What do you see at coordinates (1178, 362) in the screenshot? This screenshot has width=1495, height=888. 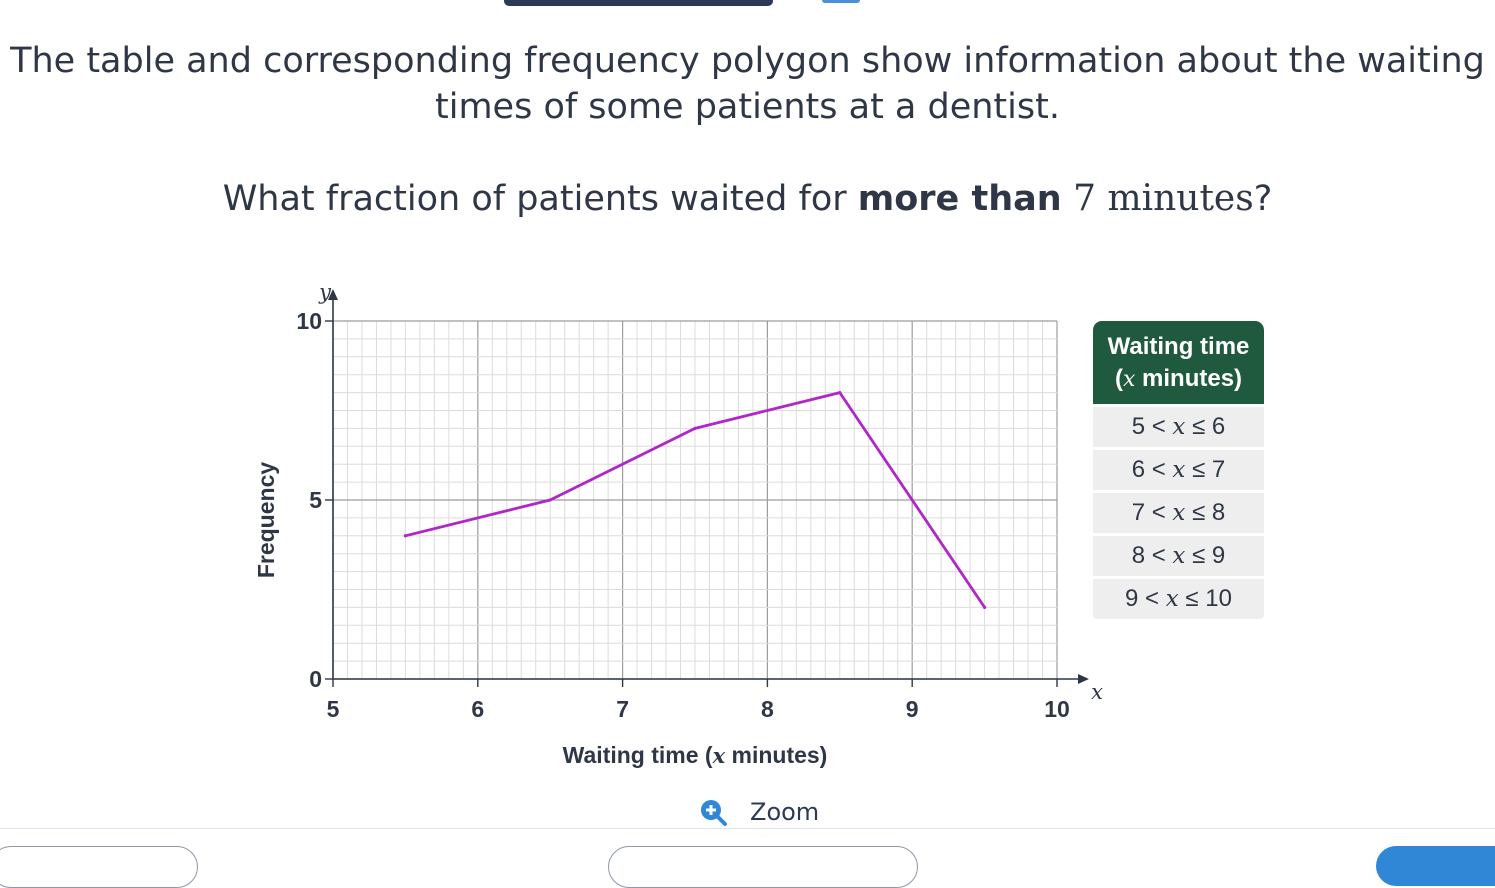 I see `table-header: Waiting time (x minutes)` at bounding box center [1178, 362].